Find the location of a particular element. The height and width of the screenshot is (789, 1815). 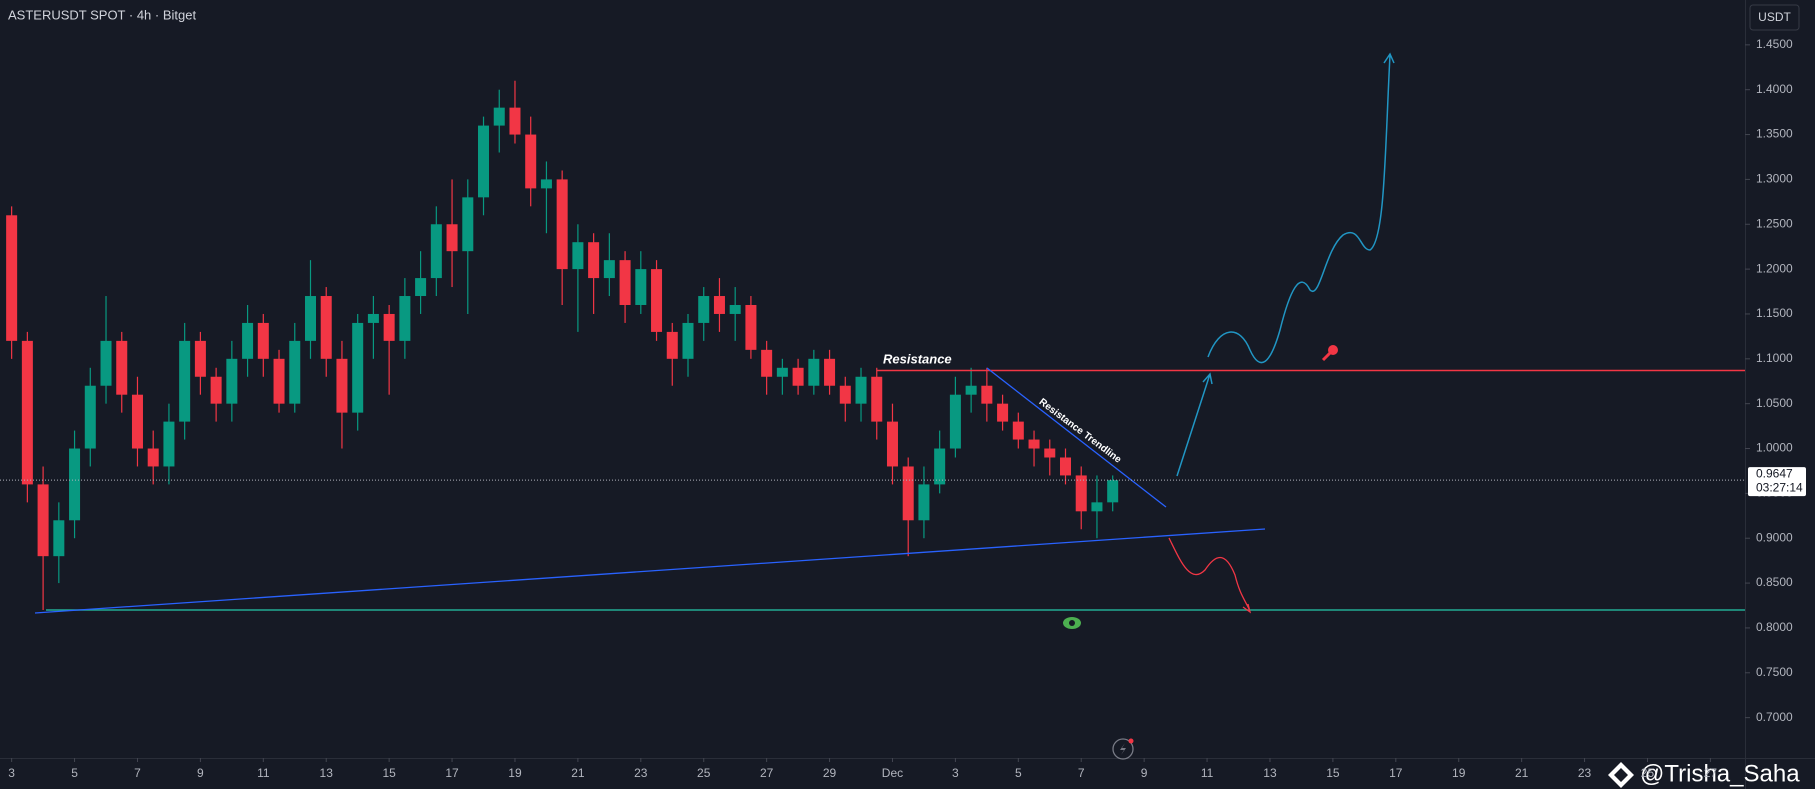

x-tick-label: 11 is located at coordinates (263, 773).